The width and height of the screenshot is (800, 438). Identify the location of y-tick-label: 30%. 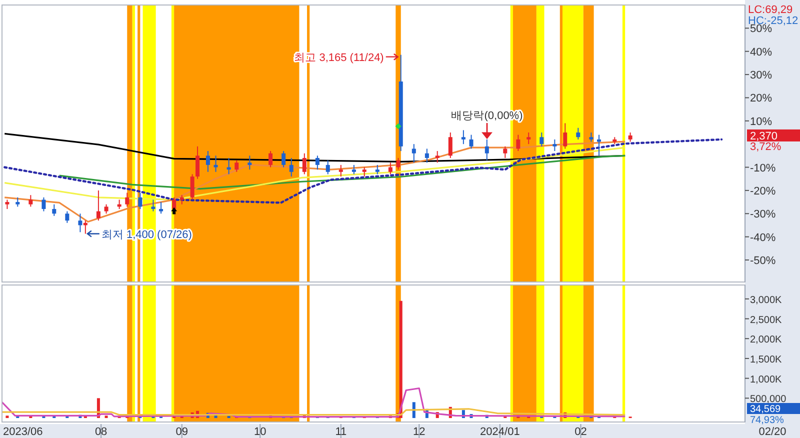
(761, 76).